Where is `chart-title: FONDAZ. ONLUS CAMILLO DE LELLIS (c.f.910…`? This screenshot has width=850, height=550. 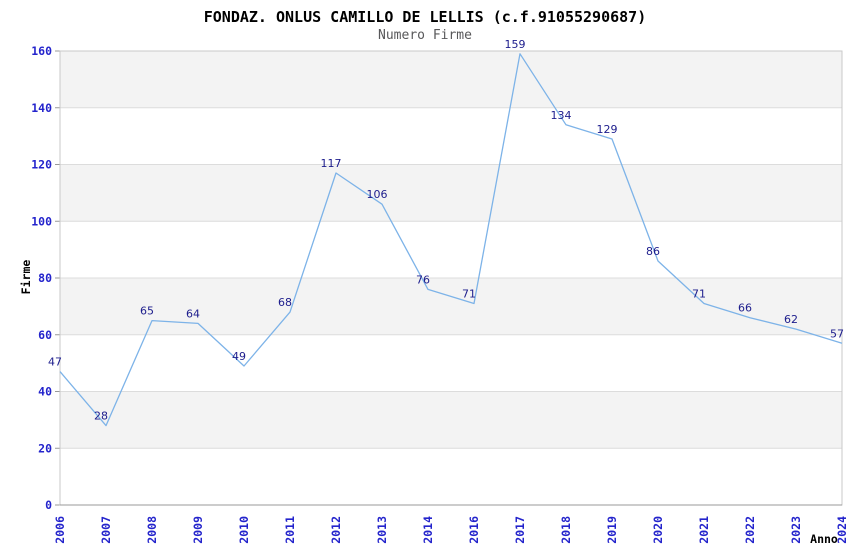 chart-title: FONDAZ. ONLUS CAMILLO DE LELLIS (c.f.910… is located at coordinates (425, 17).